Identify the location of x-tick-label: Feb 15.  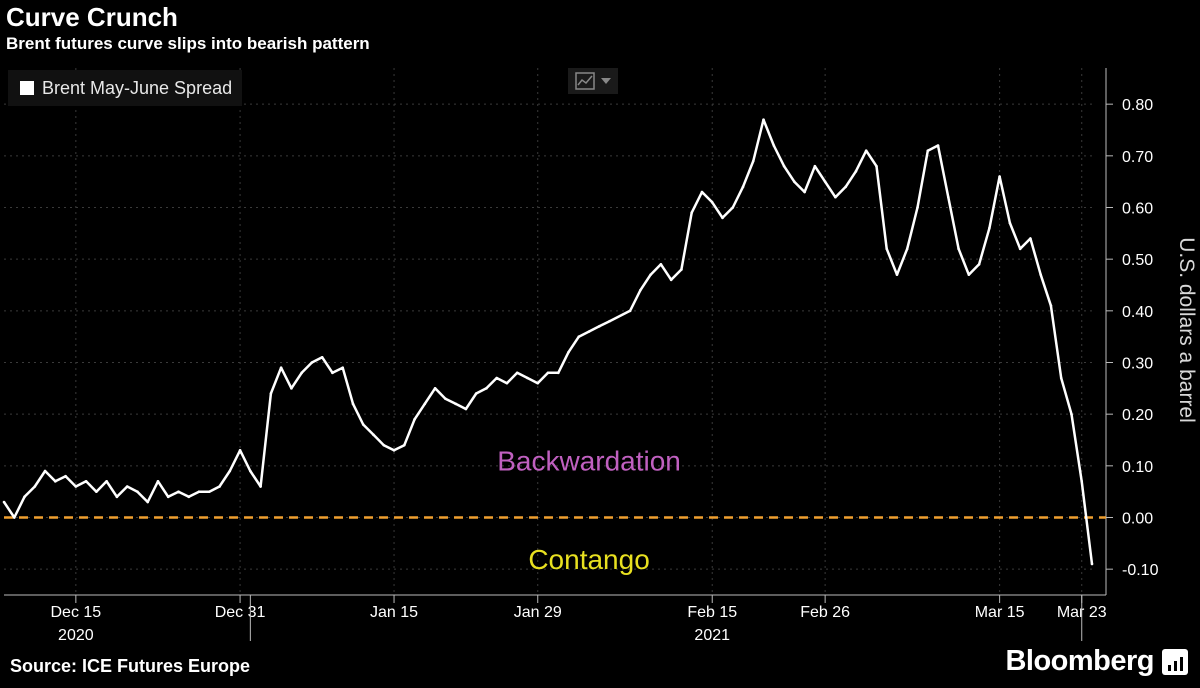
(712, 612).